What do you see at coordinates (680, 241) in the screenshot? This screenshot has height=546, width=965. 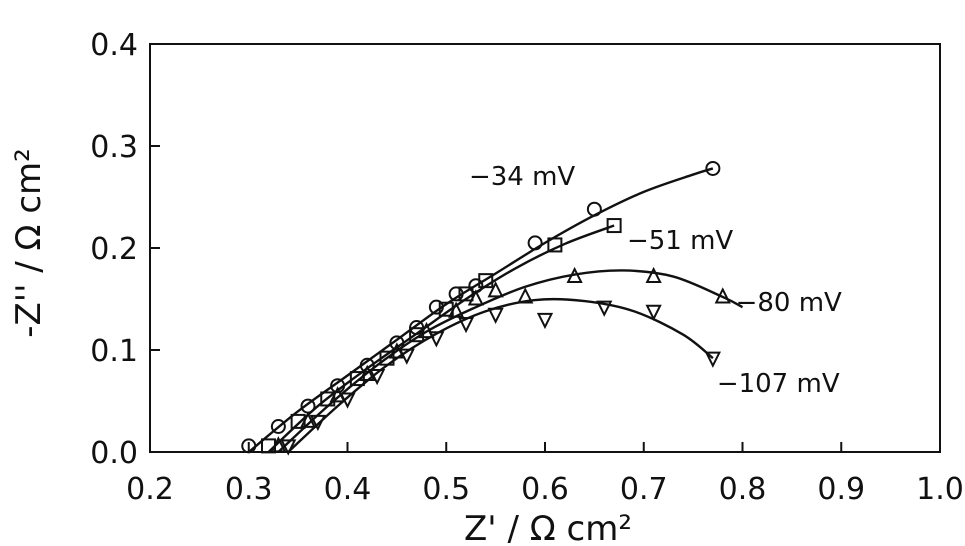 I see `series-label: −51 mV` at bounding box center [680, 241].